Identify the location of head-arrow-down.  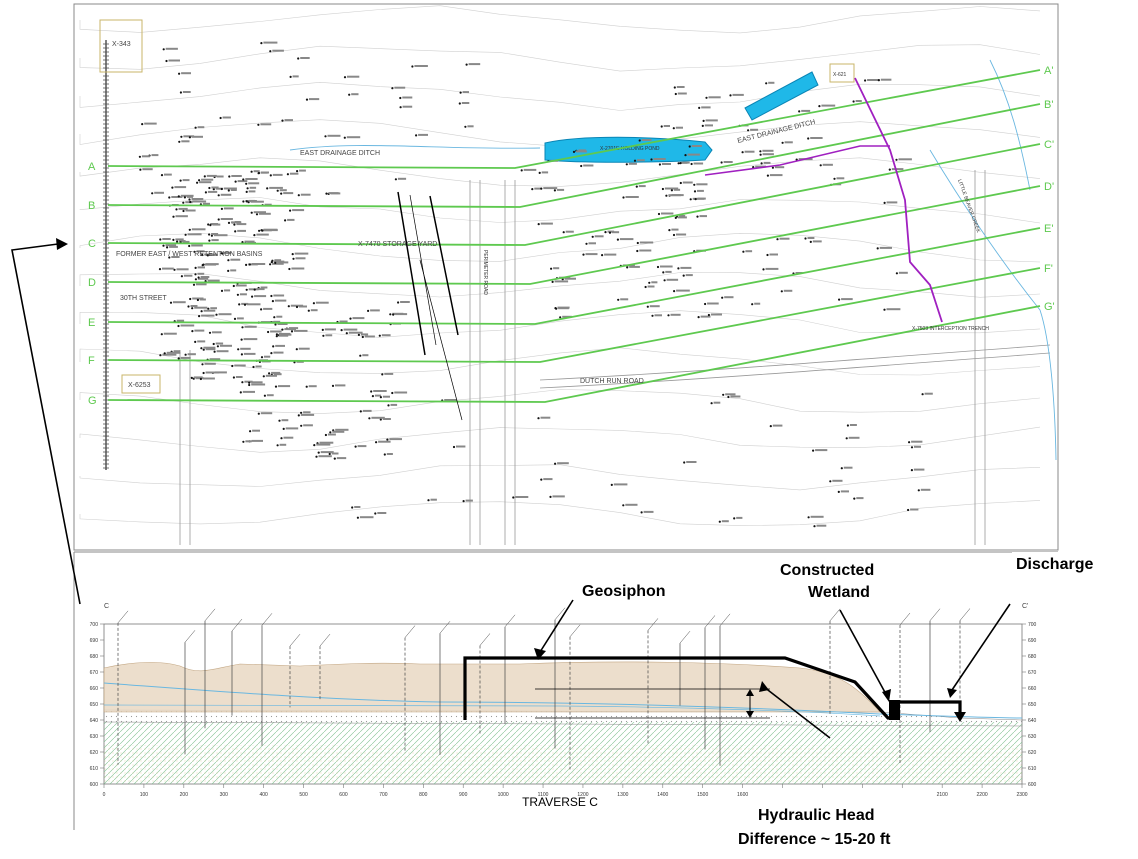
(750, 714).